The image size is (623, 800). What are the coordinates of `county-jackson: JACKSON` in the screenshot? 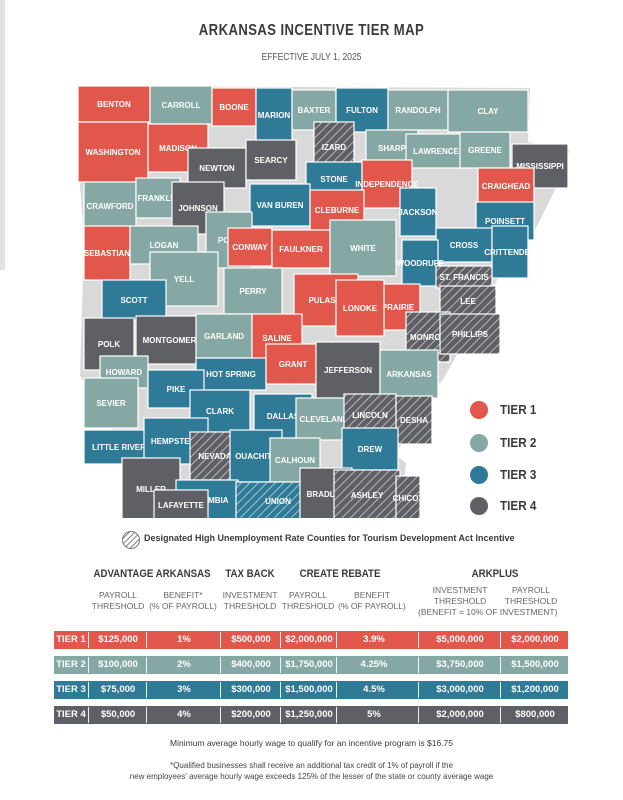 It's located at (418, 212).